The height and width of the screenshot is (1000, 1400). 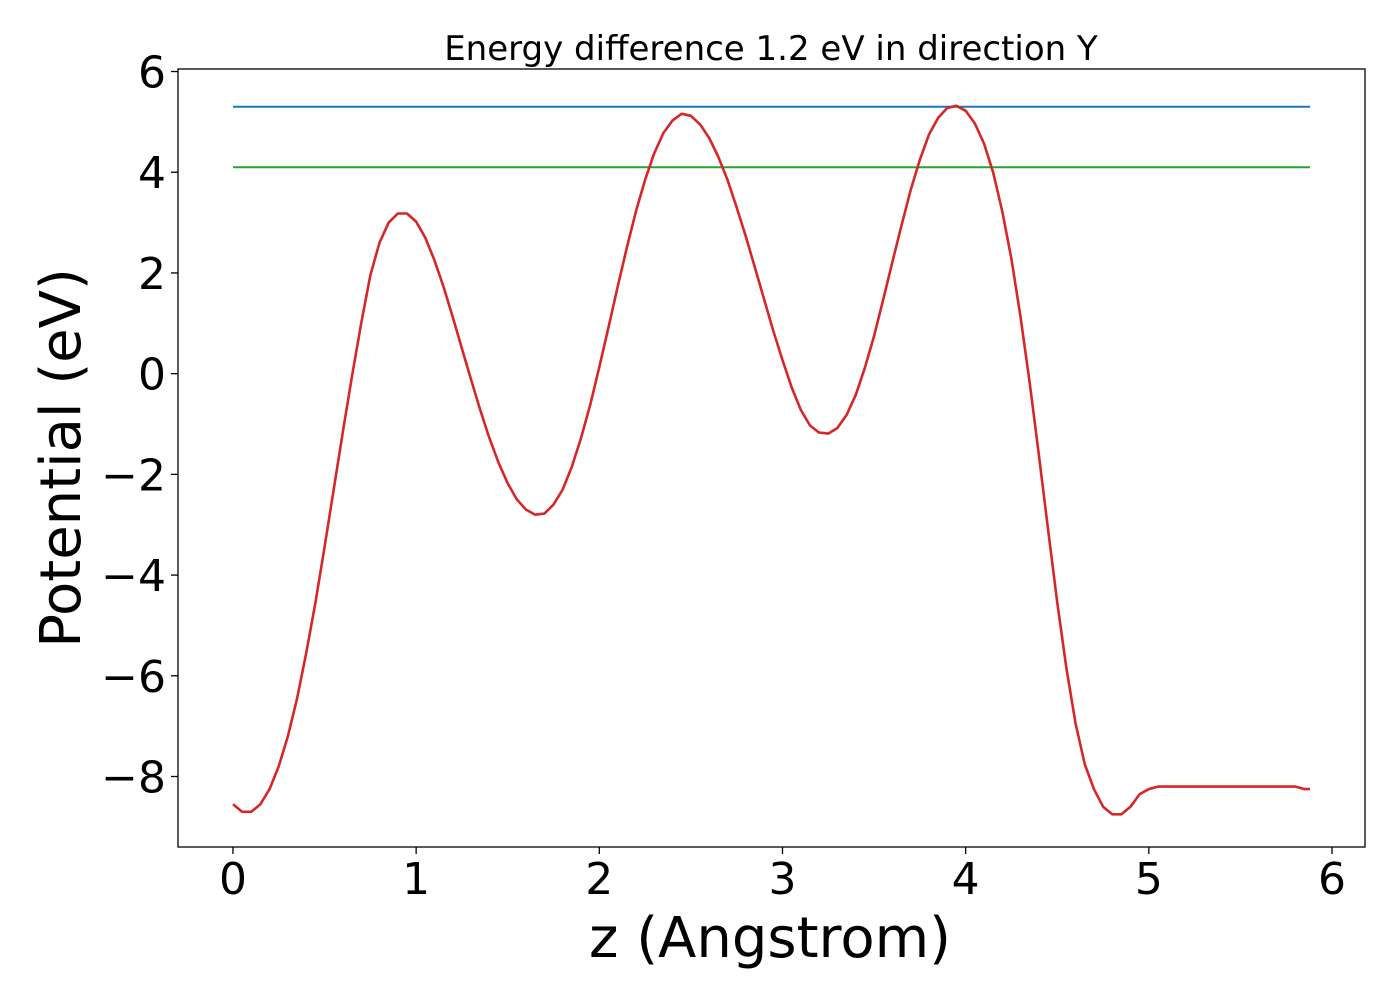 What do you see at coordinates (133, 778) in the screenshot?
I see `y-tick-label: −8` at bounding box center [133, 778].